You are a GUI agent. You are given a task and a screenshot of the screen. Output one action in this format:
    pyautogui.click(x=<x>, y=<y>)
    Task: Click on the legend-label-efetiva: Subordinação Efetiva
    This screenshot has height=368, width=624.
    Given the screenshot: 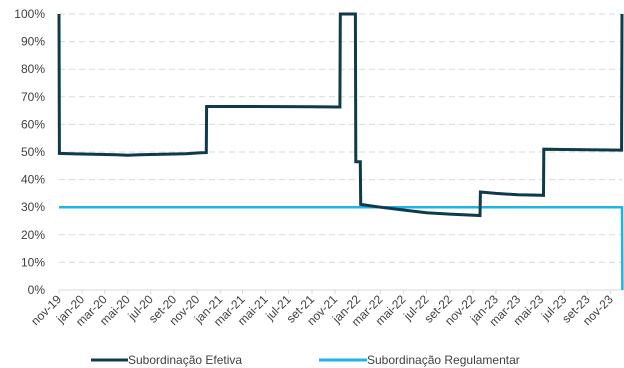 What is the action you would take?
    pyautogui.click(x=185, y=360)
    